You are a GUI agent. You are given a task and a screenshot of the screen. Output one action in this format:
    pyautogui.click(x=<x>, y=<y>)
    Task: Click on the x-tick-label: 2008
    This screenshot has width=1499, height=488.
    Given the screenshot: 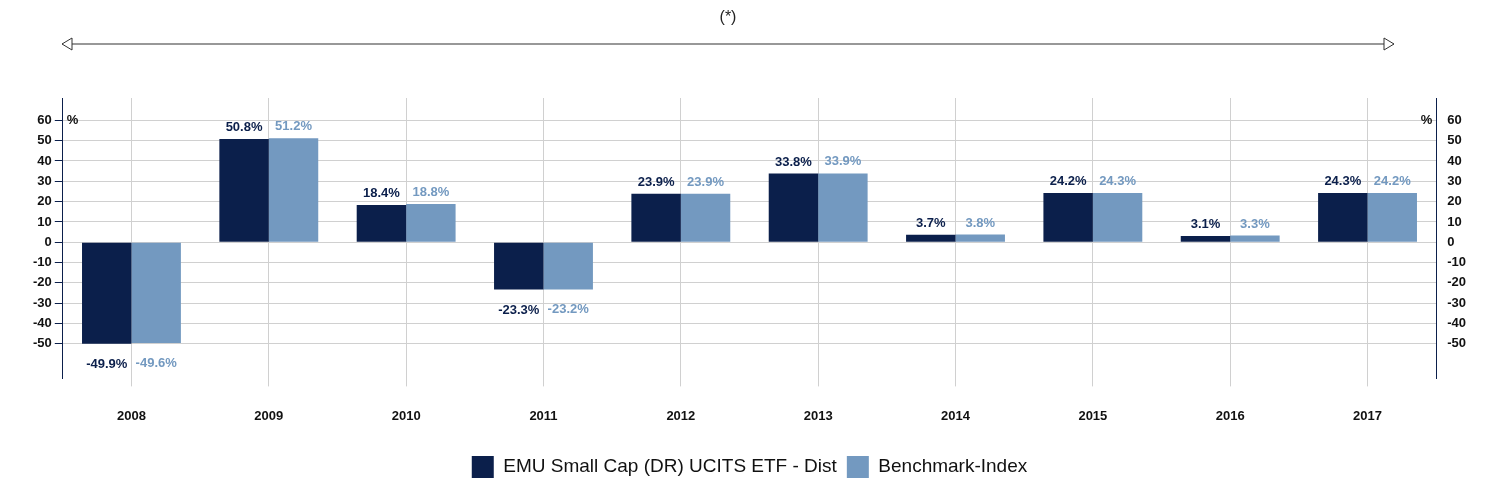 What is the action you would take?
    pyautogui.click(x=131, y=415)
    